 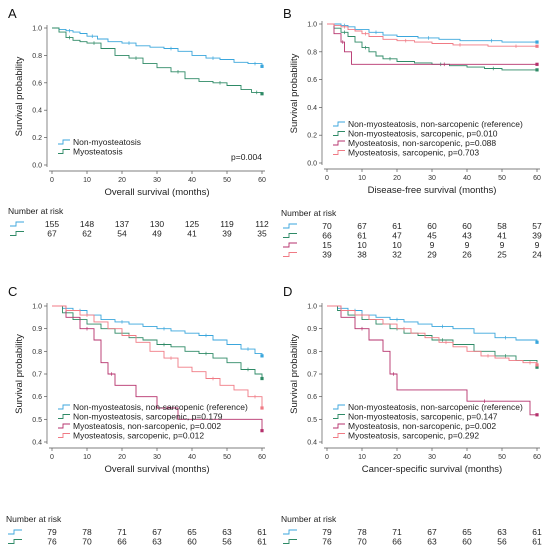 What do you see at coordinates (537, 226) in the screenshot?
I see `risk-count: 57` at bounding box center [537, 226].